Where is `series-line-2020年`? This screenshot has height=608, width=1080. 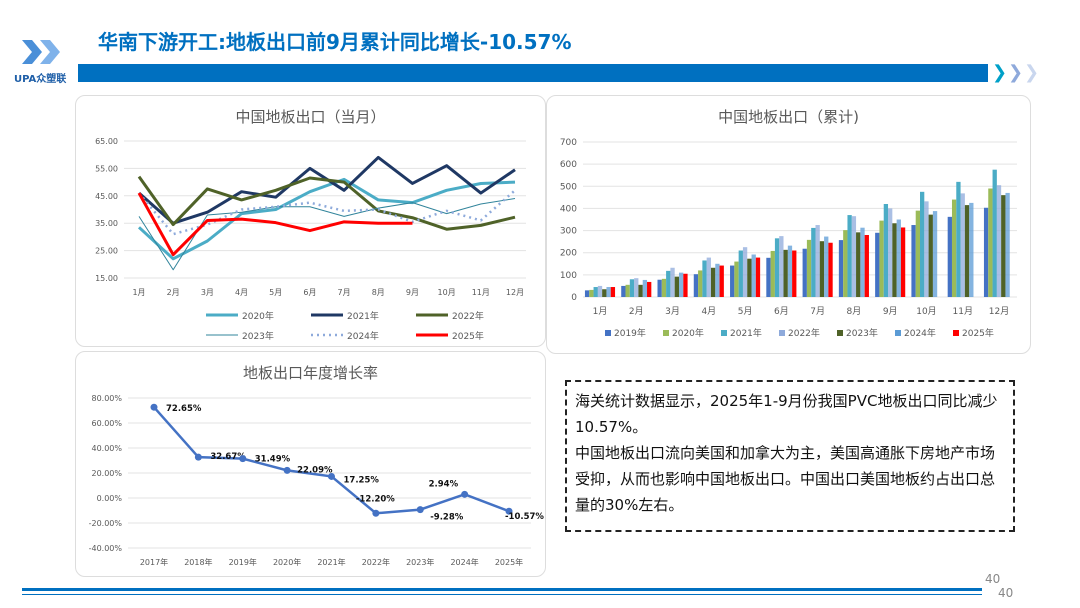 series-line-2020年 is located at coordinates (326, 219).